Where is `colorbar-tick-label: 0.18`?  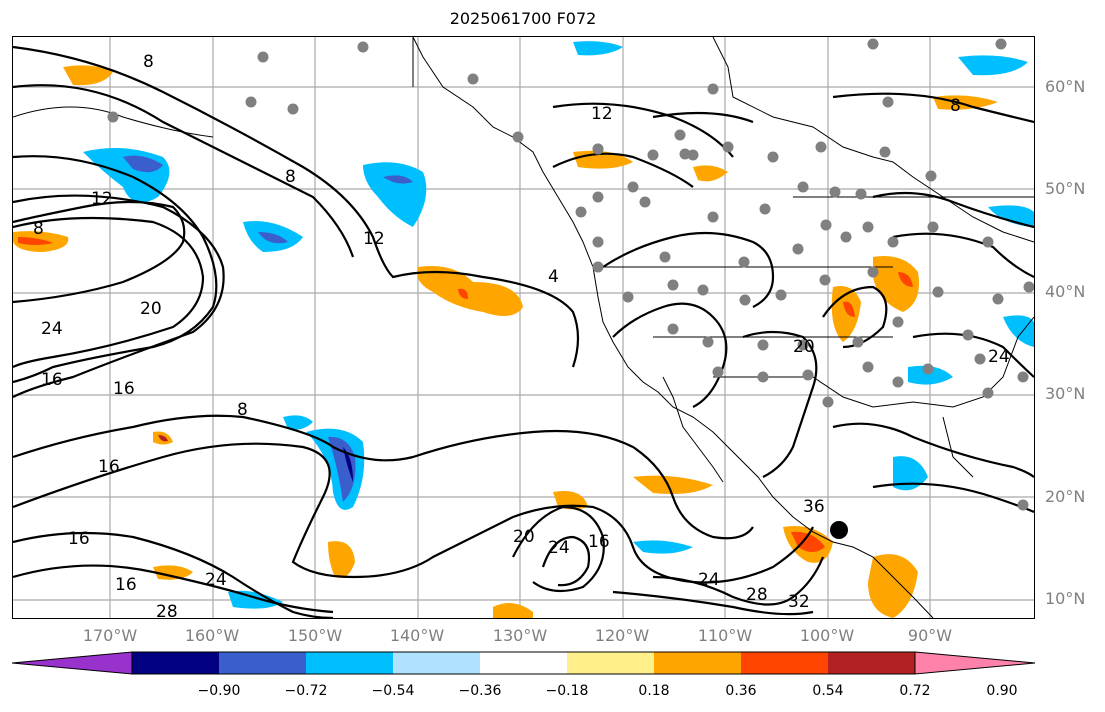 colorbar-tick-label: 0.18 is located at coordinates (654, 691).